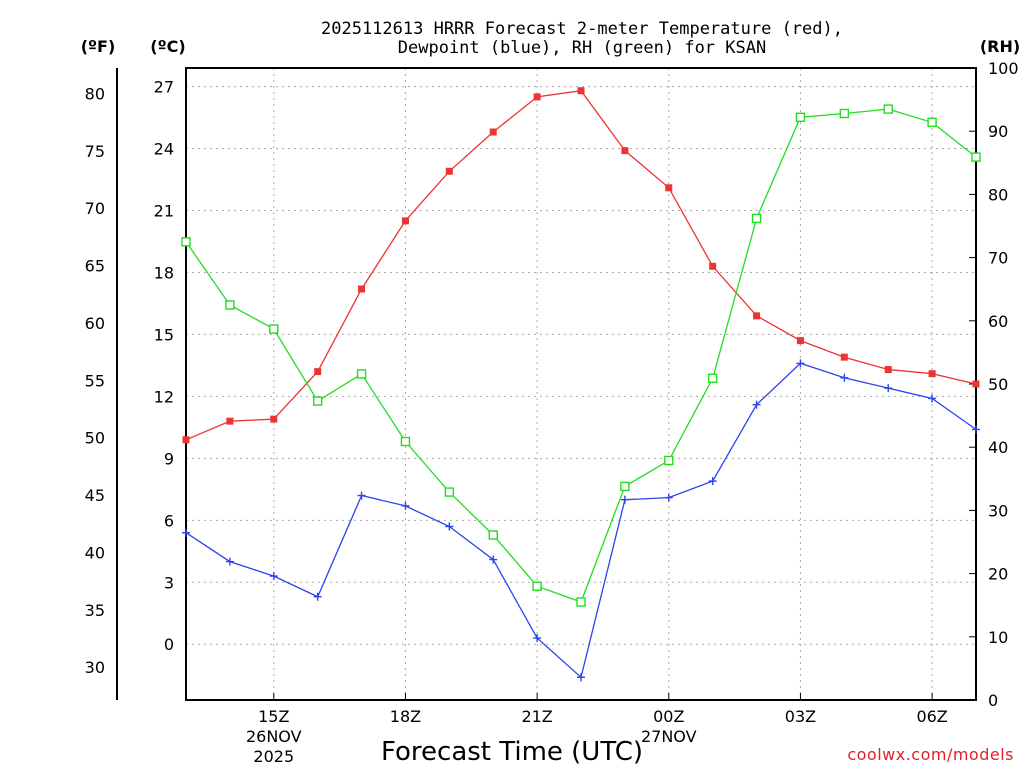 Image resolution: width=1024 pixels, height=768 pixels. Describe the element at coordinates (512, 752) in the screenshot. I see `x-axis-label: Forecast Time (UTC)` at that location.